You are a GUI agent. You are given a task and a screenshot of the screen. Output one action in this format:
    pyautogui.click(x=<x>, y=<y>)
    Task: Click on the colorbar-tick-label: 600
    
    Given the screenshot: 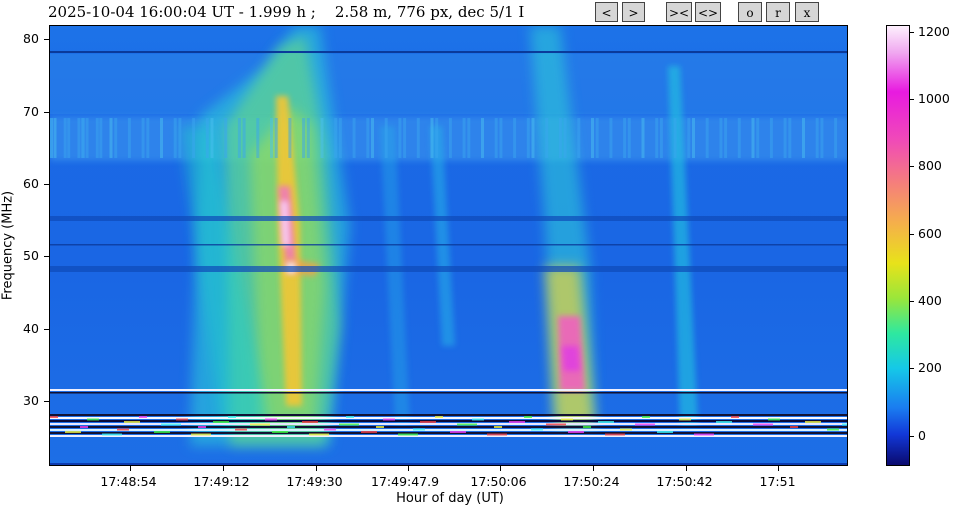 What is the action you would take?
    pyautogui.click(x=930, y=233)
    